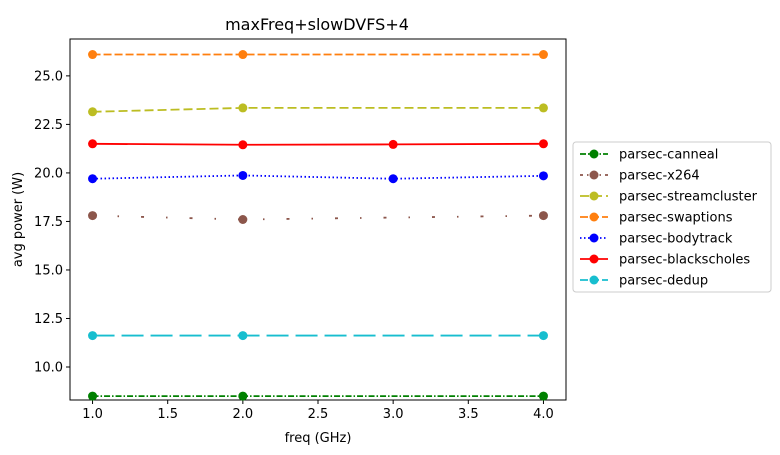 The image size is (780, 455). Describe the element at coordinates (688, 197) in the screenshot. I see `legend-label: parsec-streamcluster` at that location.